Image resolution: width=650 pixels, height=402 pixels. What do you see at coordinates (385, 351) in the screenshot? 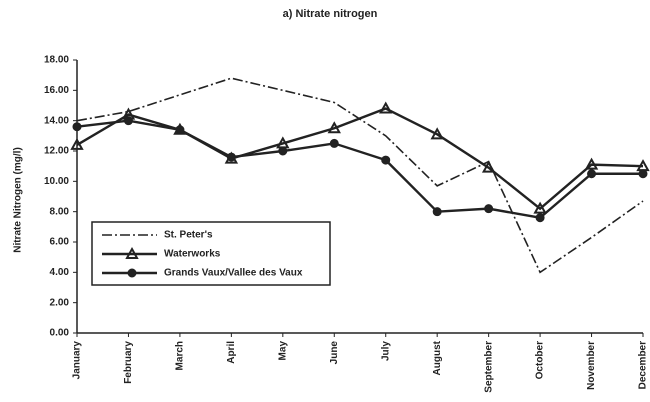
I see `x-tick-label: July` at bounding box center [385, 351].